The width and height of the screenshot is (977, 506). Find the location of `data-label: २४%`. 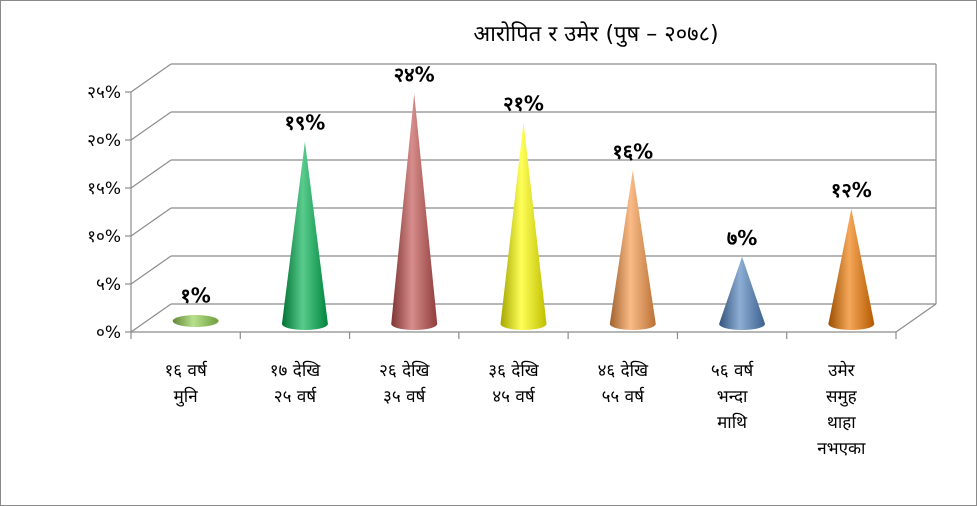

data-label: २४% is located at coordinates (414, 75).